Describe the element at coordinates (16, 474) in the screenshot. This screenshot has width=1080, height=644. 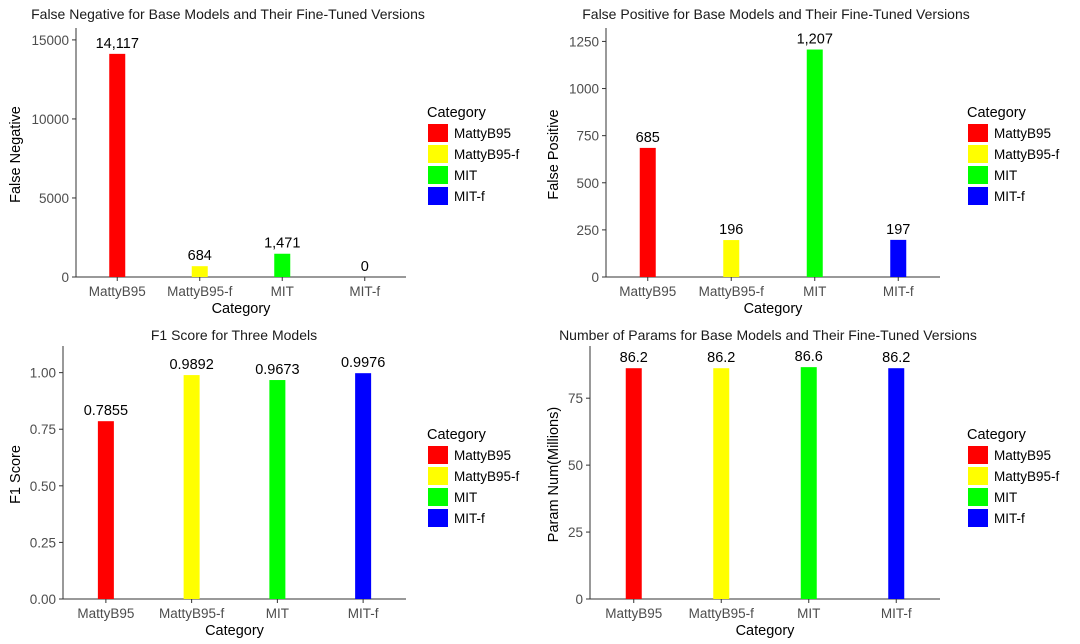
I see `y-axis-title: F1 Score` at that location.